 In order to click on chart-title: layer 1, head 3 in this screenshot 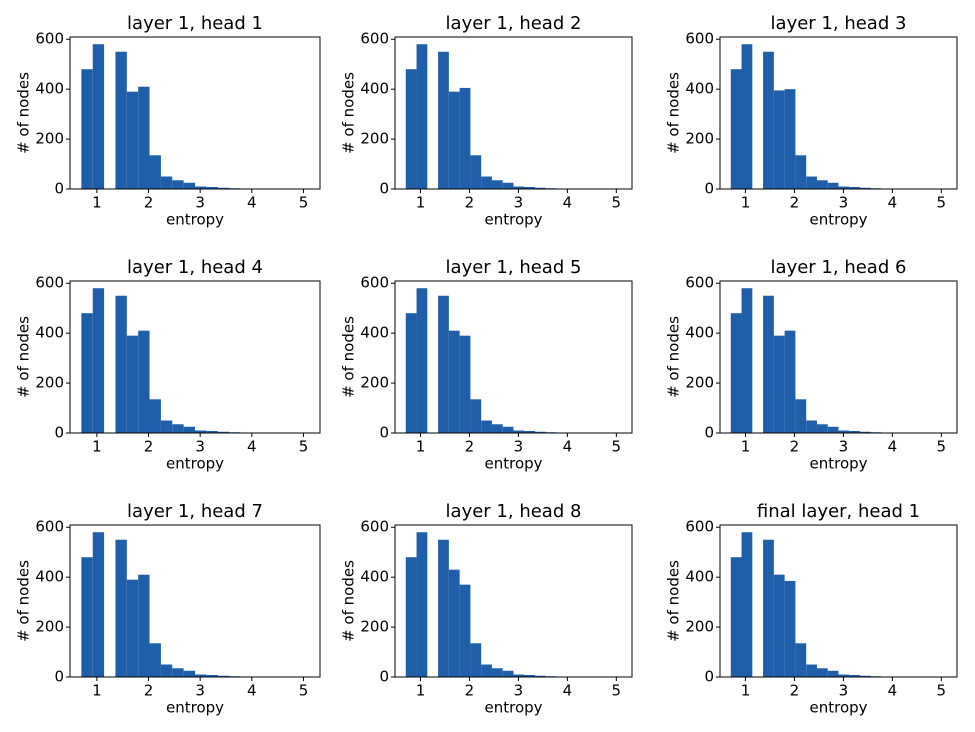, I will do `click(839, 23)`.